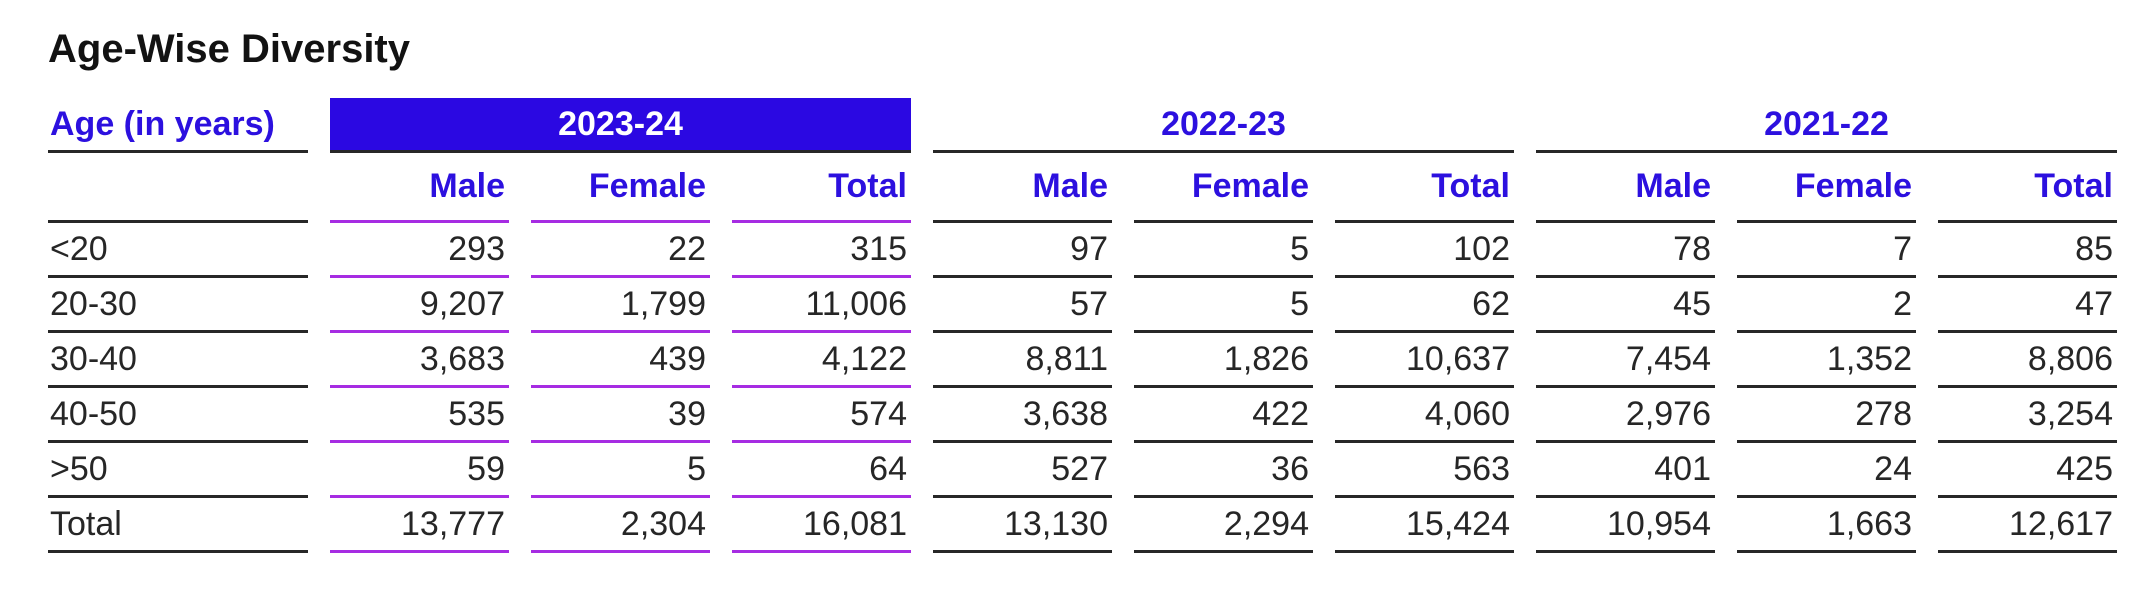 The width and height of the screenshot is (2154, 594). Describe the element at coordinates (1625, 188) in the screenshot. I see `subheader-2021-22-male: Male` at that location.